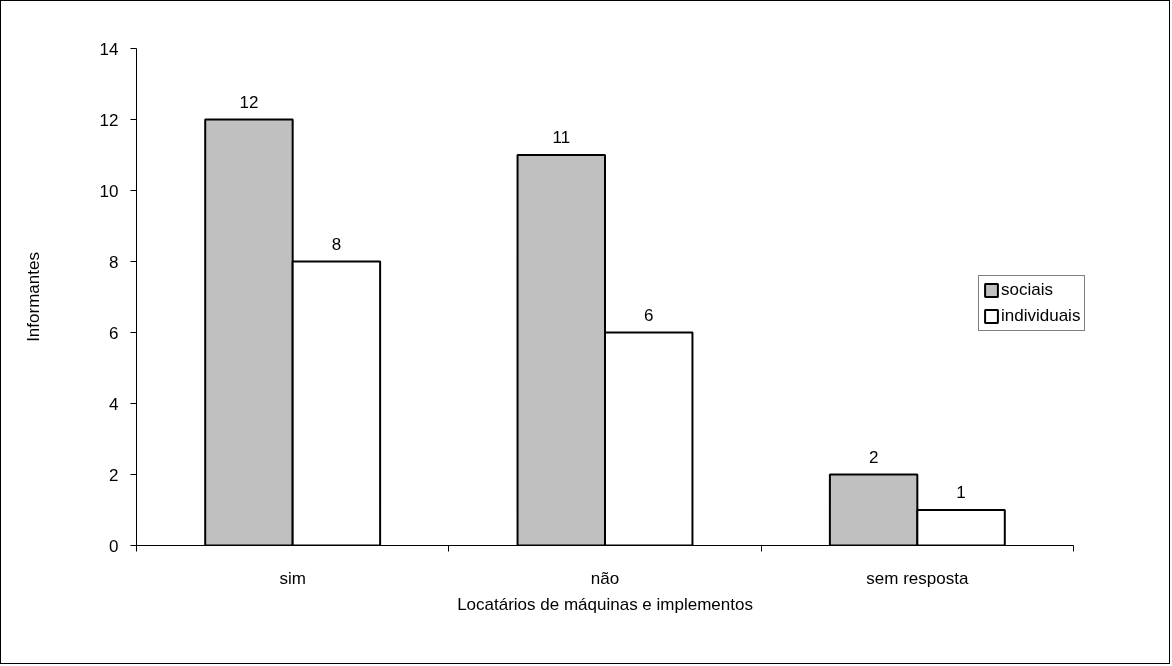  Describe the element at coordinates (292, 578) in the screenshot. I see `x-tick-label: sim` at that location.